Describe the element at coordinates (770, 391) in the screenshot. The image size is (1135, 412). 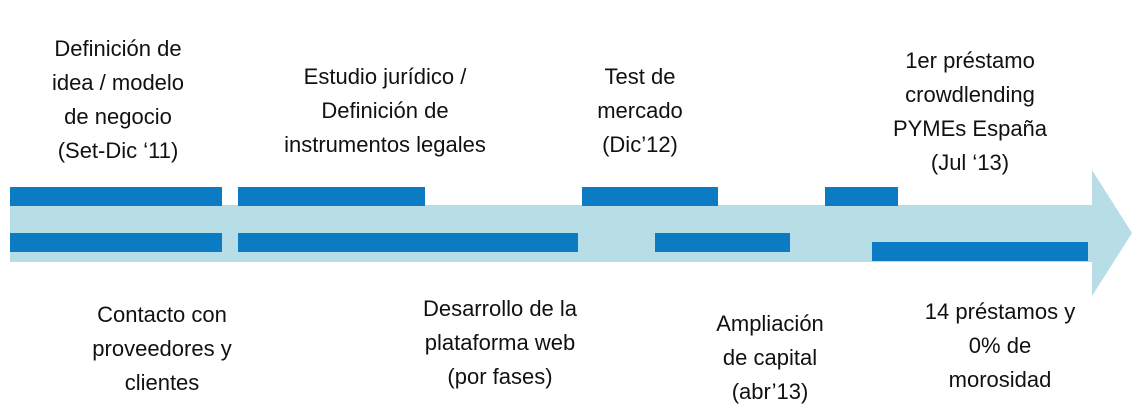
I see `milestone-label: (abr’13)` at that location.